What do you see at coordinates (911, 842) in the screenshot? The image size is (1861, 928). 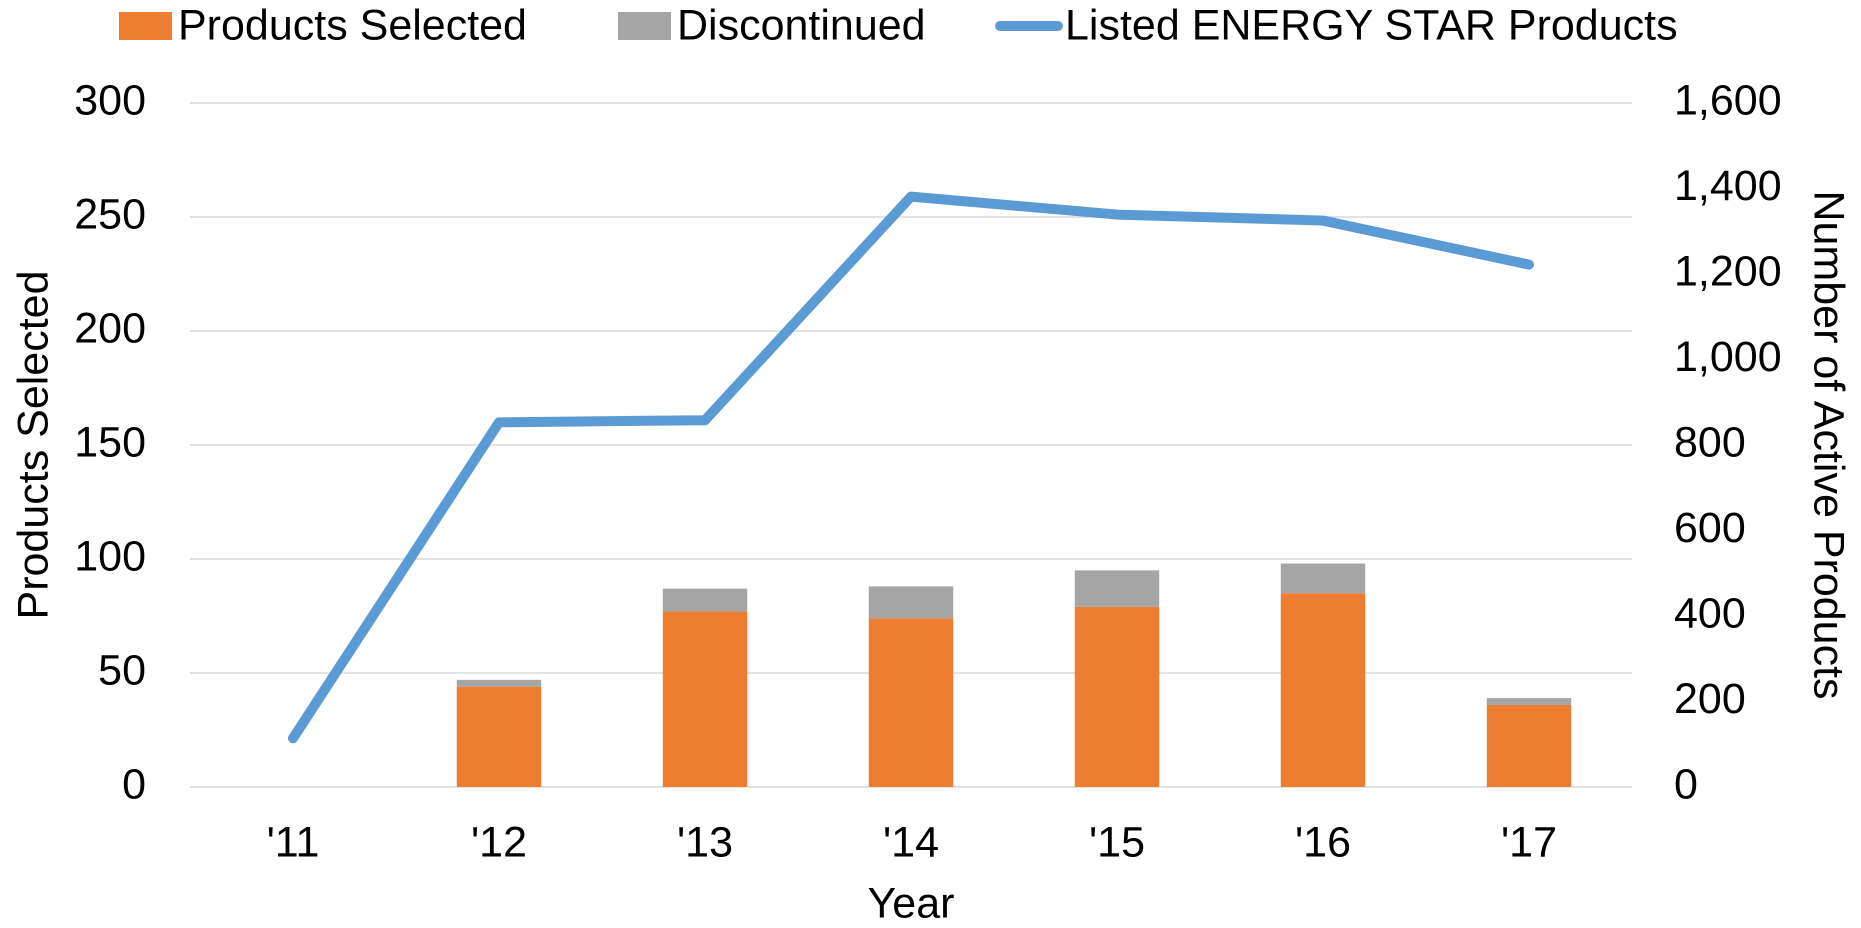 I see `x-tick-label: '14` at bounding box center [911, 842].